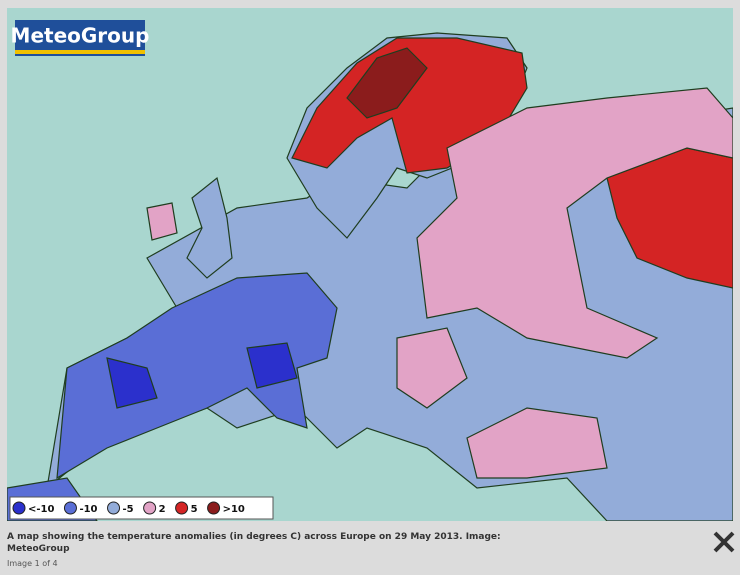  What do you see at coordinates (128, 509) in the screenshot?
I see `legend-label: -5` at bounding box center [128, 509].